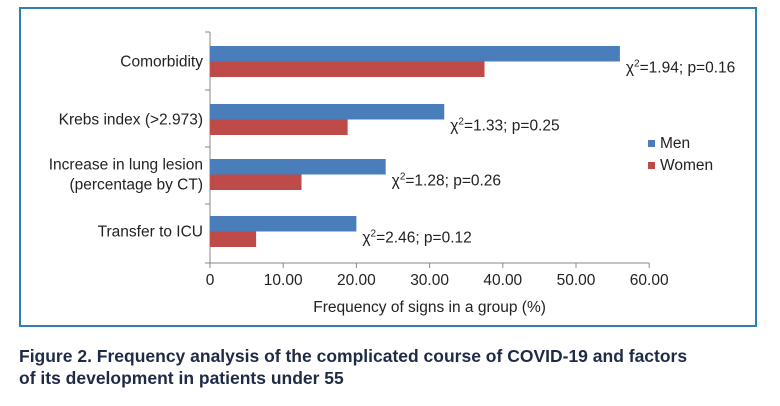  What do you see at coordinates (576, 280) in the screenshot?
I see `x-tick-label-5: 50.00` at bounding box center [576, 280].